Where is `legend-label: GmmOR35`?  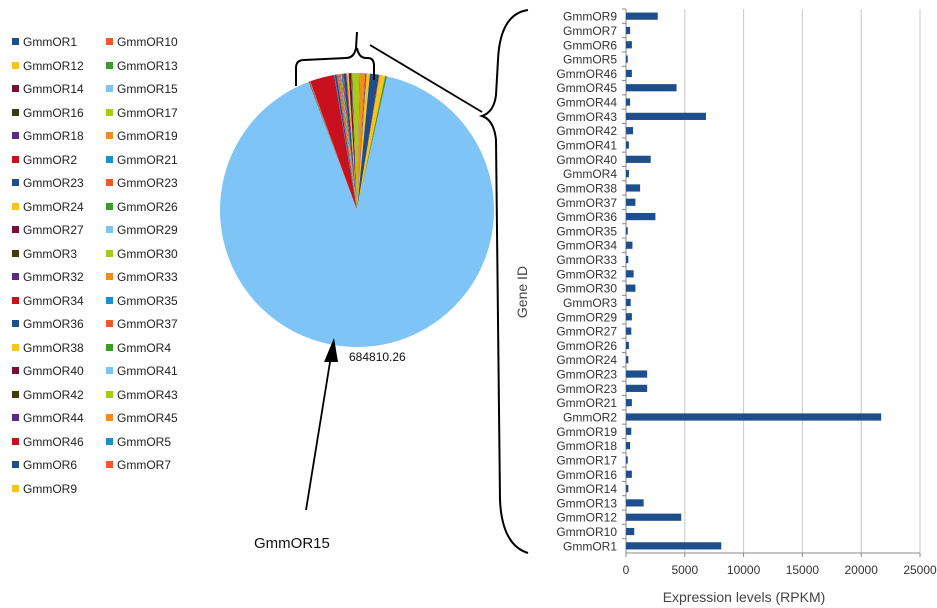
legend-label: GmmOR35 is located at coordinates (147, 300).